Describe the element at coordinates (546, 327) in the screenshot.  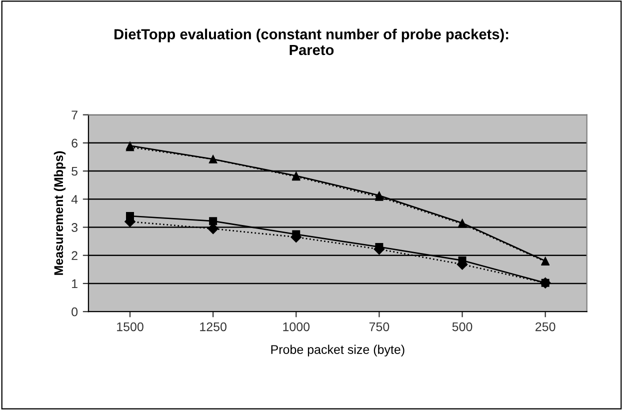
I see `x-tick-label: 250` at that location.